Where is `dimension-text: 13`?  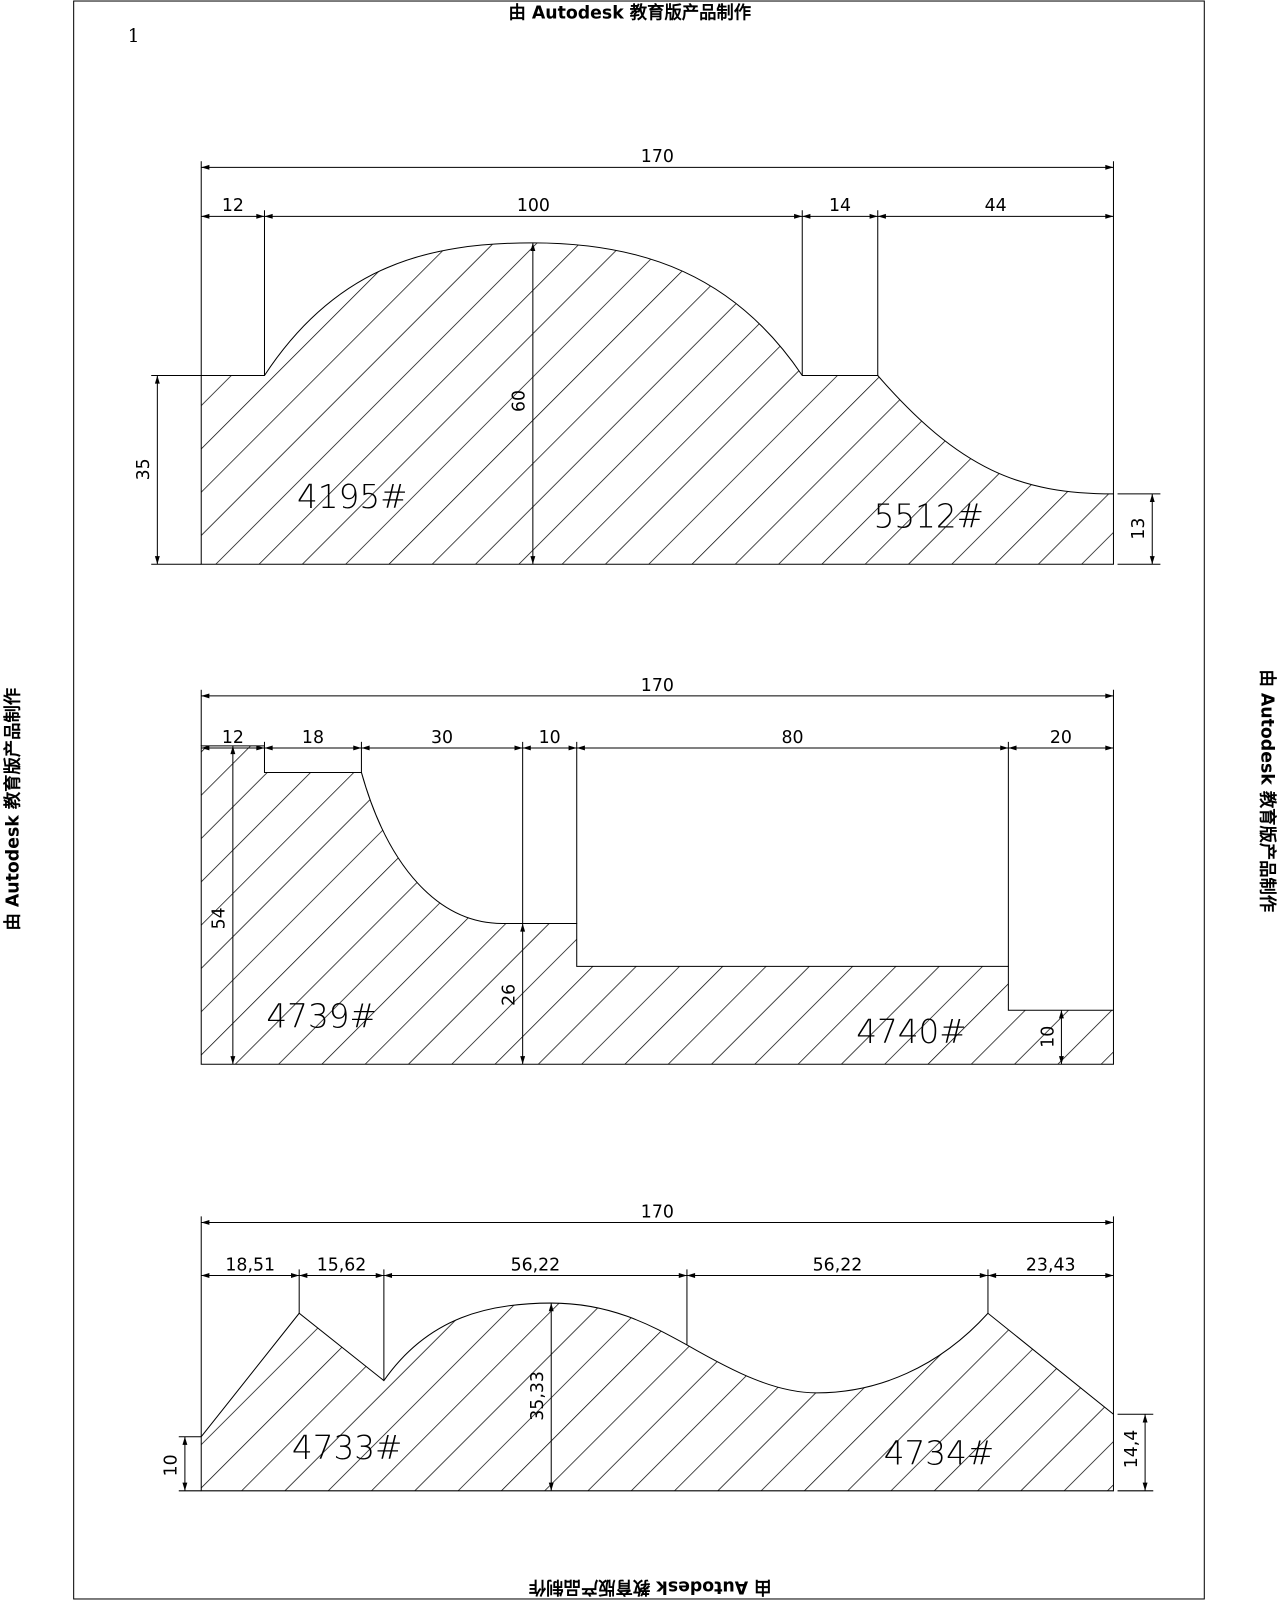
dimension-text: 13 is located at coordinates (1139, 529).